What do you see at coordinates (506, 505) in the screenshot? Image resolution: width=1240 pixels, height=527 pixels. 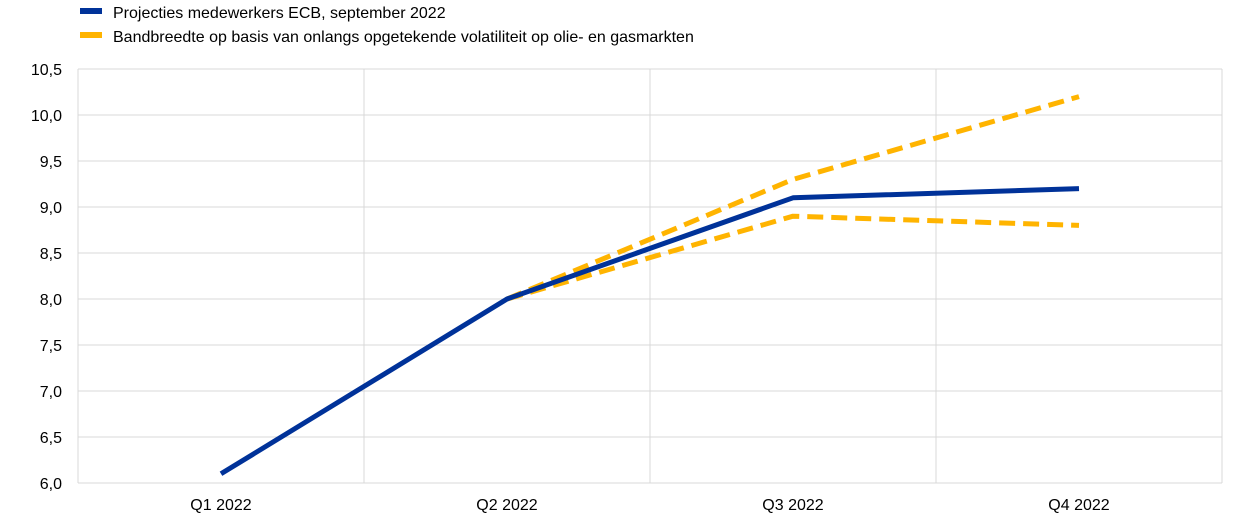 I see `x-tick-label: Q2 2022` at bounding box center [506, 505].